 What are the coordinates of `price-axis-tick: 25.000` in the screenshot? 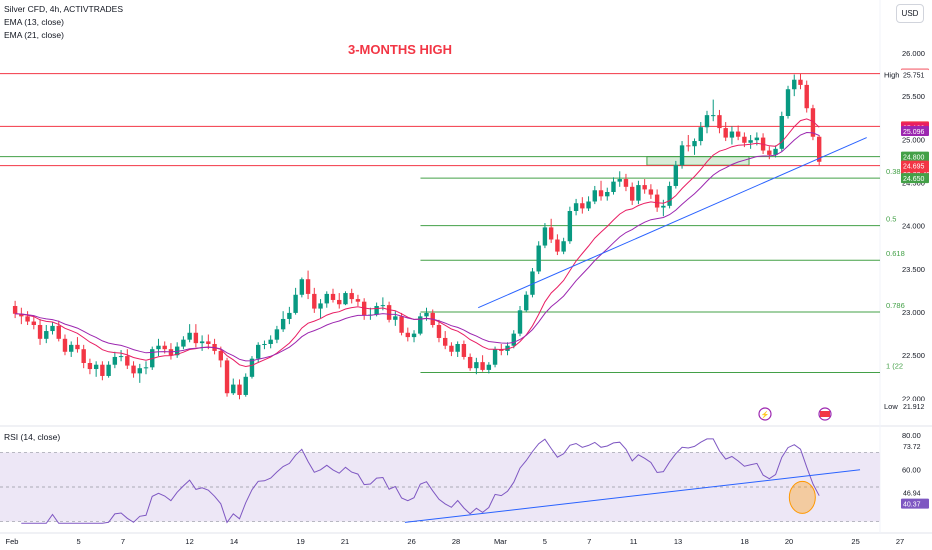 It's located at (913, 139).